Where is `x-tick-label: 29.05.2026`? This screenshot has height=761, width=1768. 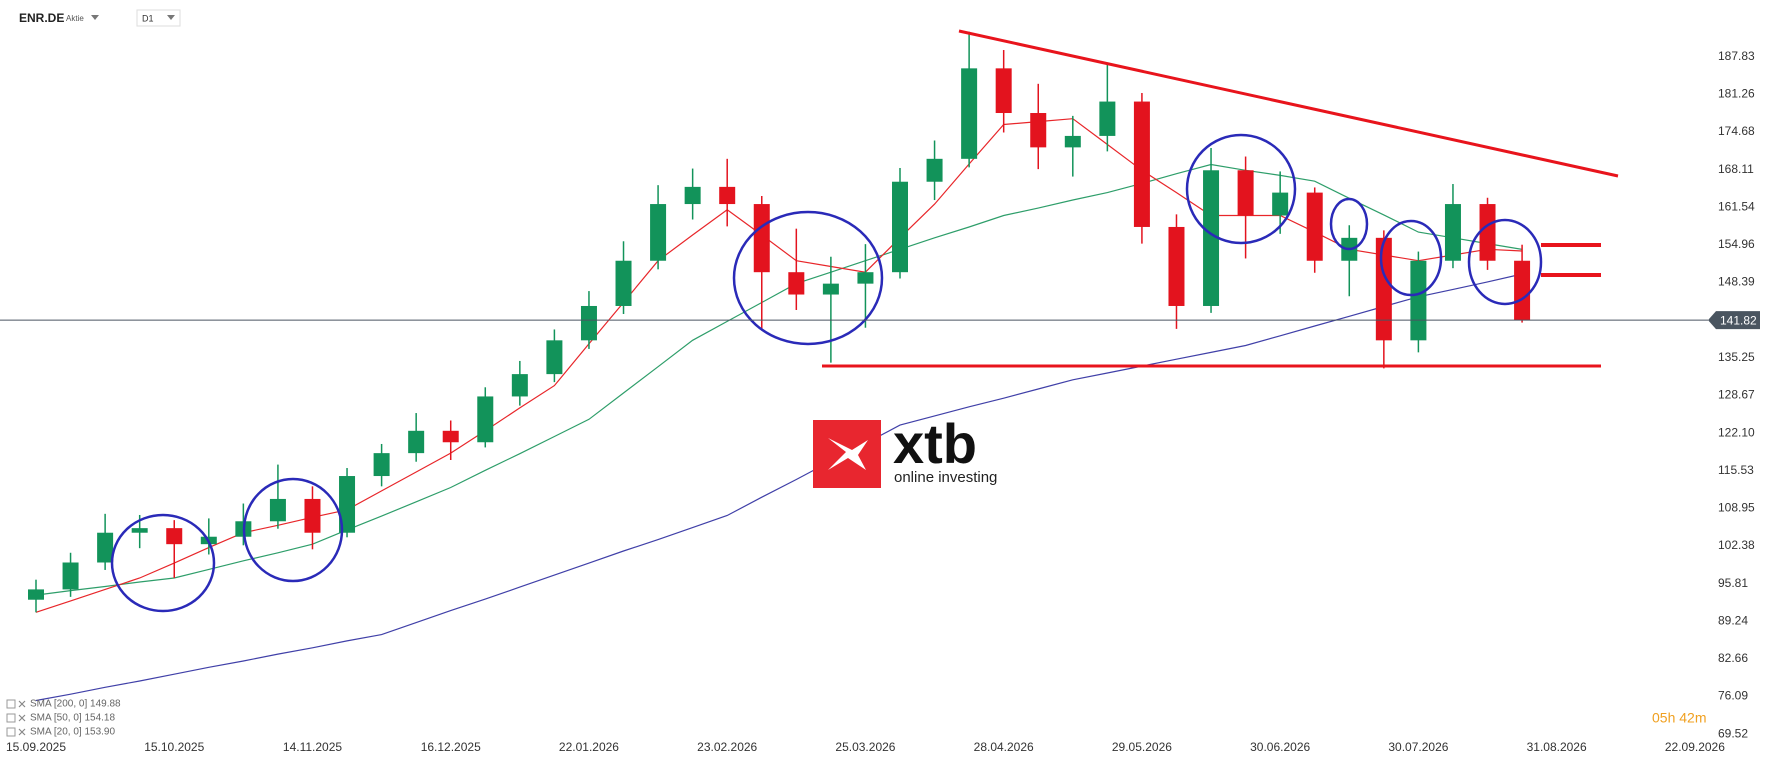 x-tick-label: 29.05.2026 is located at coordinates (1142, 747).